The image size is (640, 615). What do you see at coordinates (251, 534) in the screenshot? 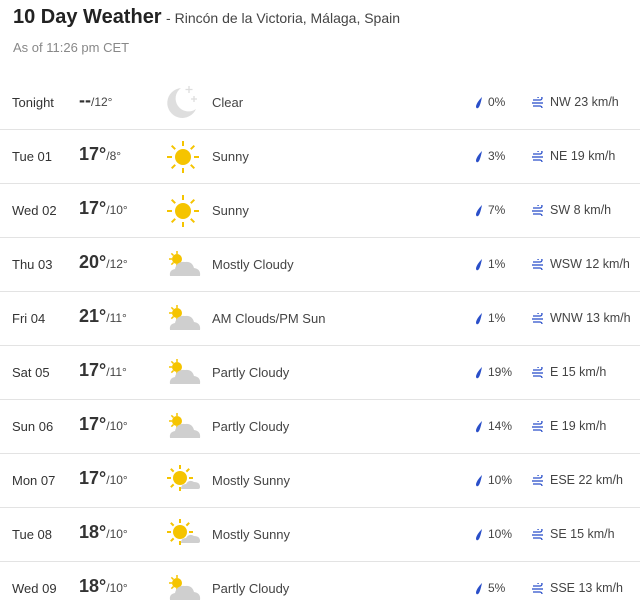
I see `condition-label: Mostly Sunny` at bounding box center [251, 534].